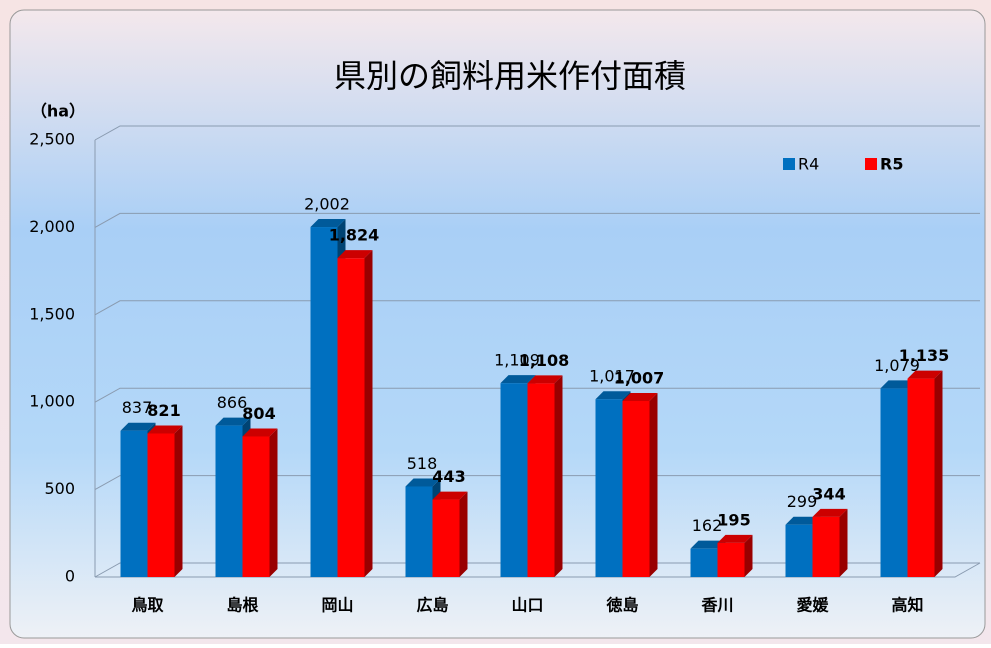 Image resolution: width=991 pixels, height=648 pixels. I want to click on legend: R4 R5, so click(843, 164).